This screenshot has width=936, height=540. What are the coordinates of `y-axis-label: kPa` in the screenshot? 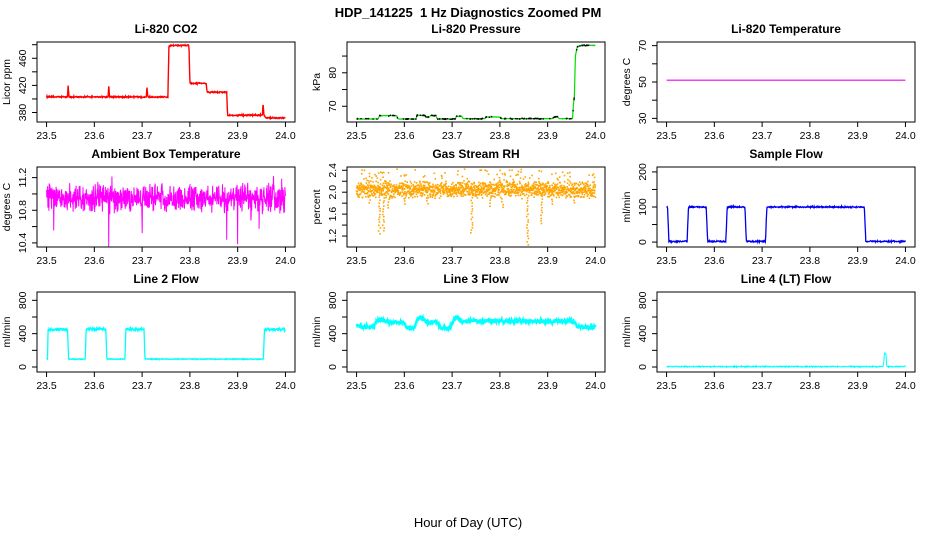 It's located at (317, 82).